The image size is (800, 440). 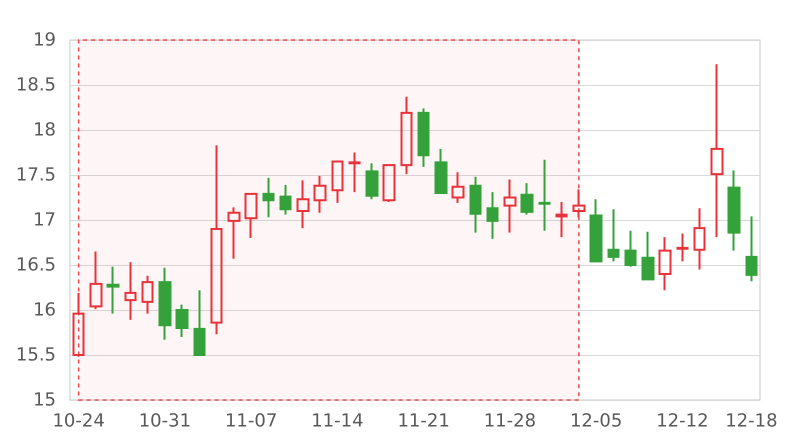 I want to click on x-tick-label: 12-18, so click(x=751, y=421).